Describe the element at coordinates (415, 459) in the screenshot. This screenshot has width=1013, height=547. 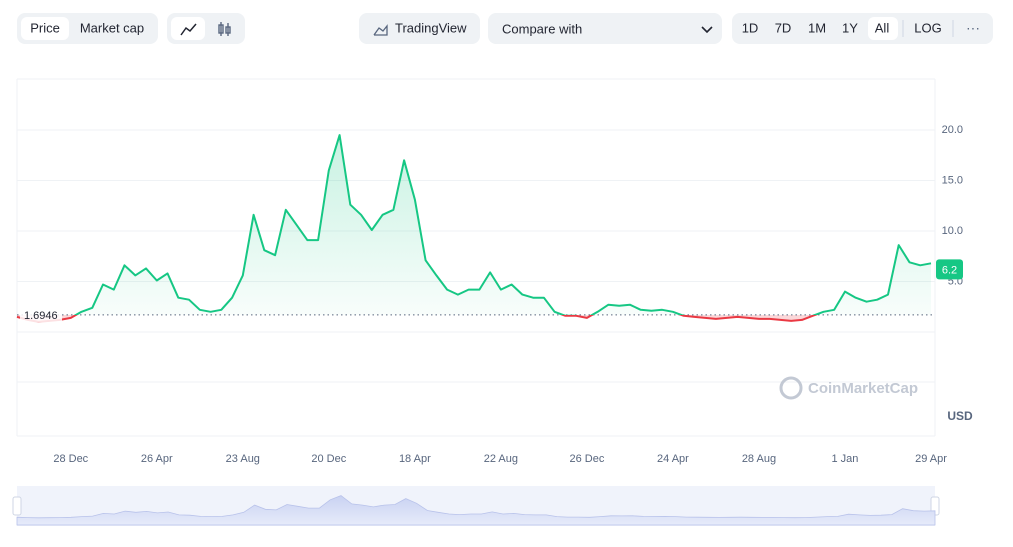
I see `x-tick-label: 18 Apr` at that location.